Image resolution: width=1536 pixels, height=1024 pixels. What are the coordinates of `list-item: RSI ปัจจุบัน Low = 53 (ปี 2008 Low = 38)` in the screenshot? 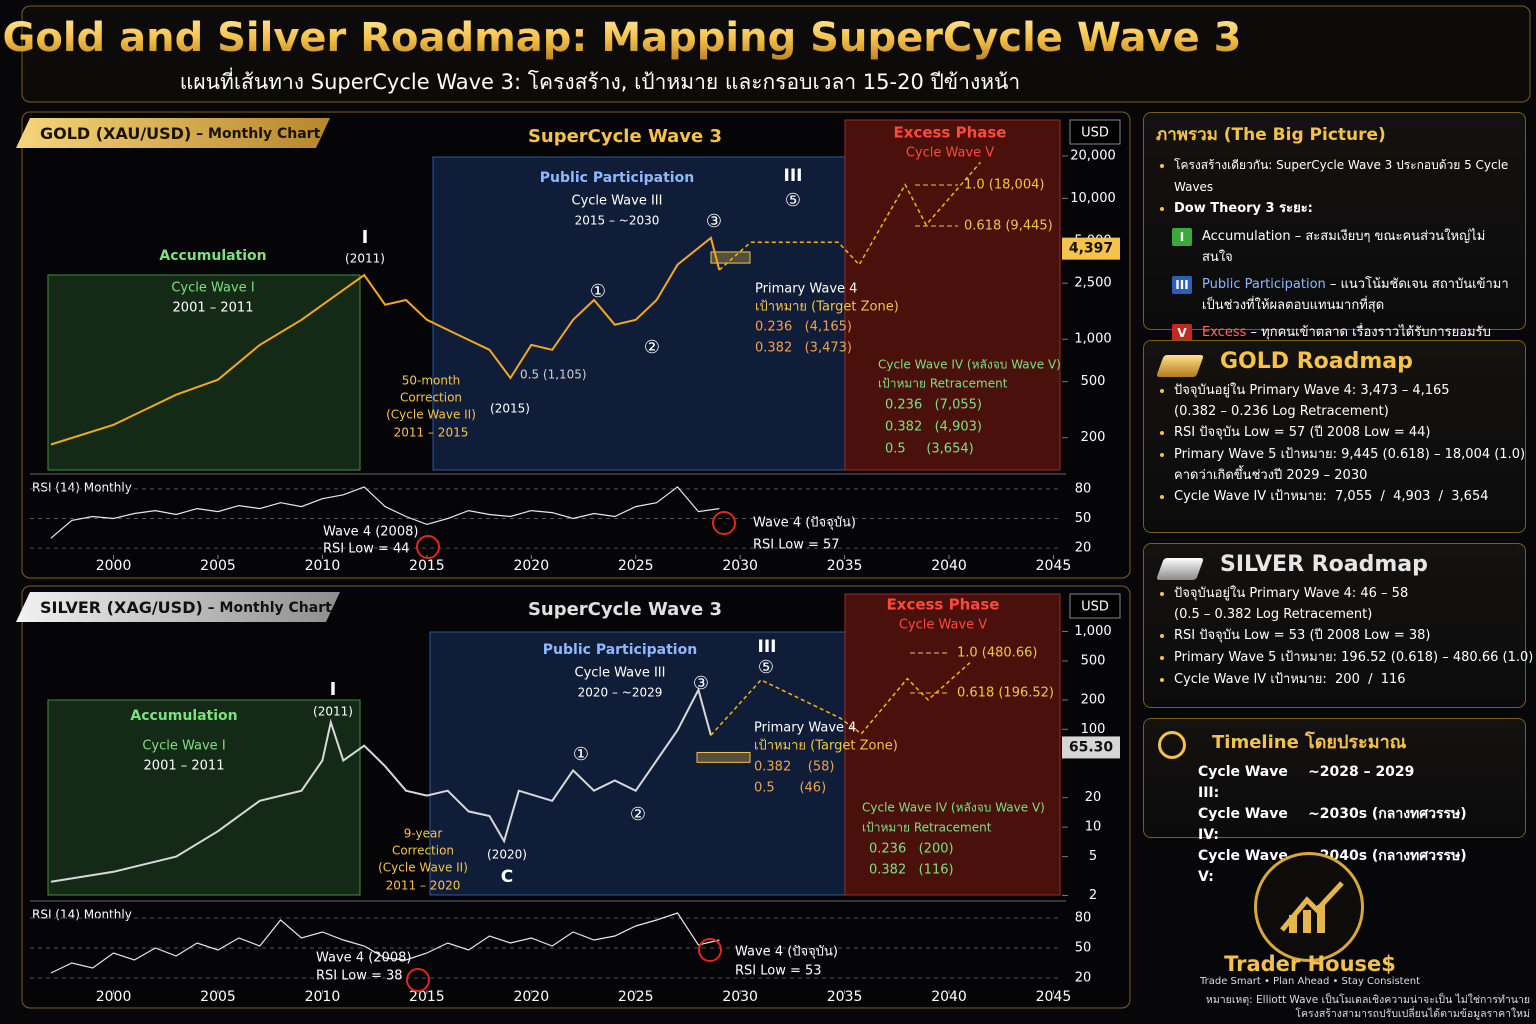 It's located at (1343, 636).